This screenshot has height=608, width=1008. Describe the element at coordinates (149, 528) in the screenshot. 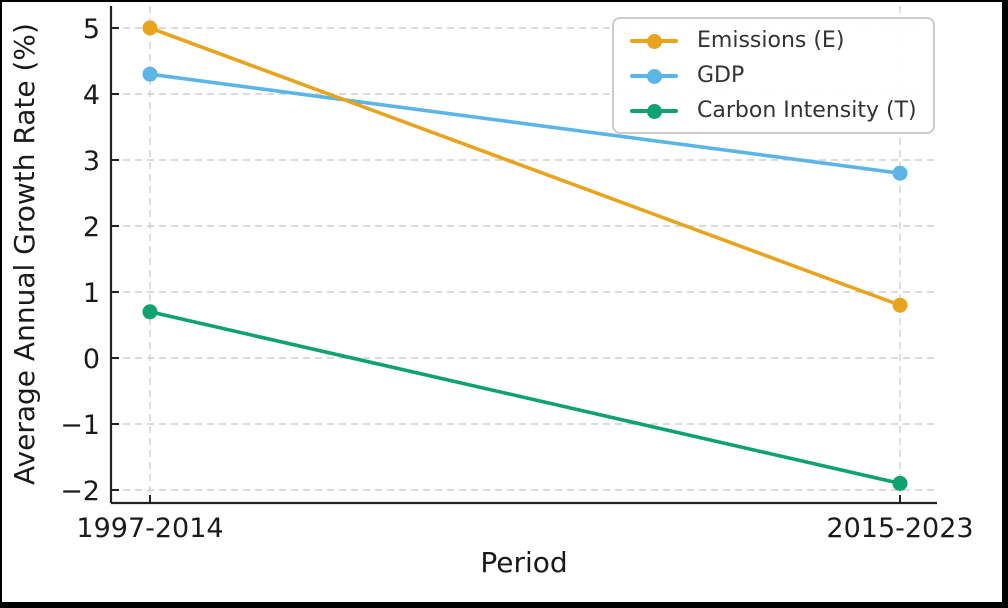

I see `x-tick-label: 1997-2014` at that location.